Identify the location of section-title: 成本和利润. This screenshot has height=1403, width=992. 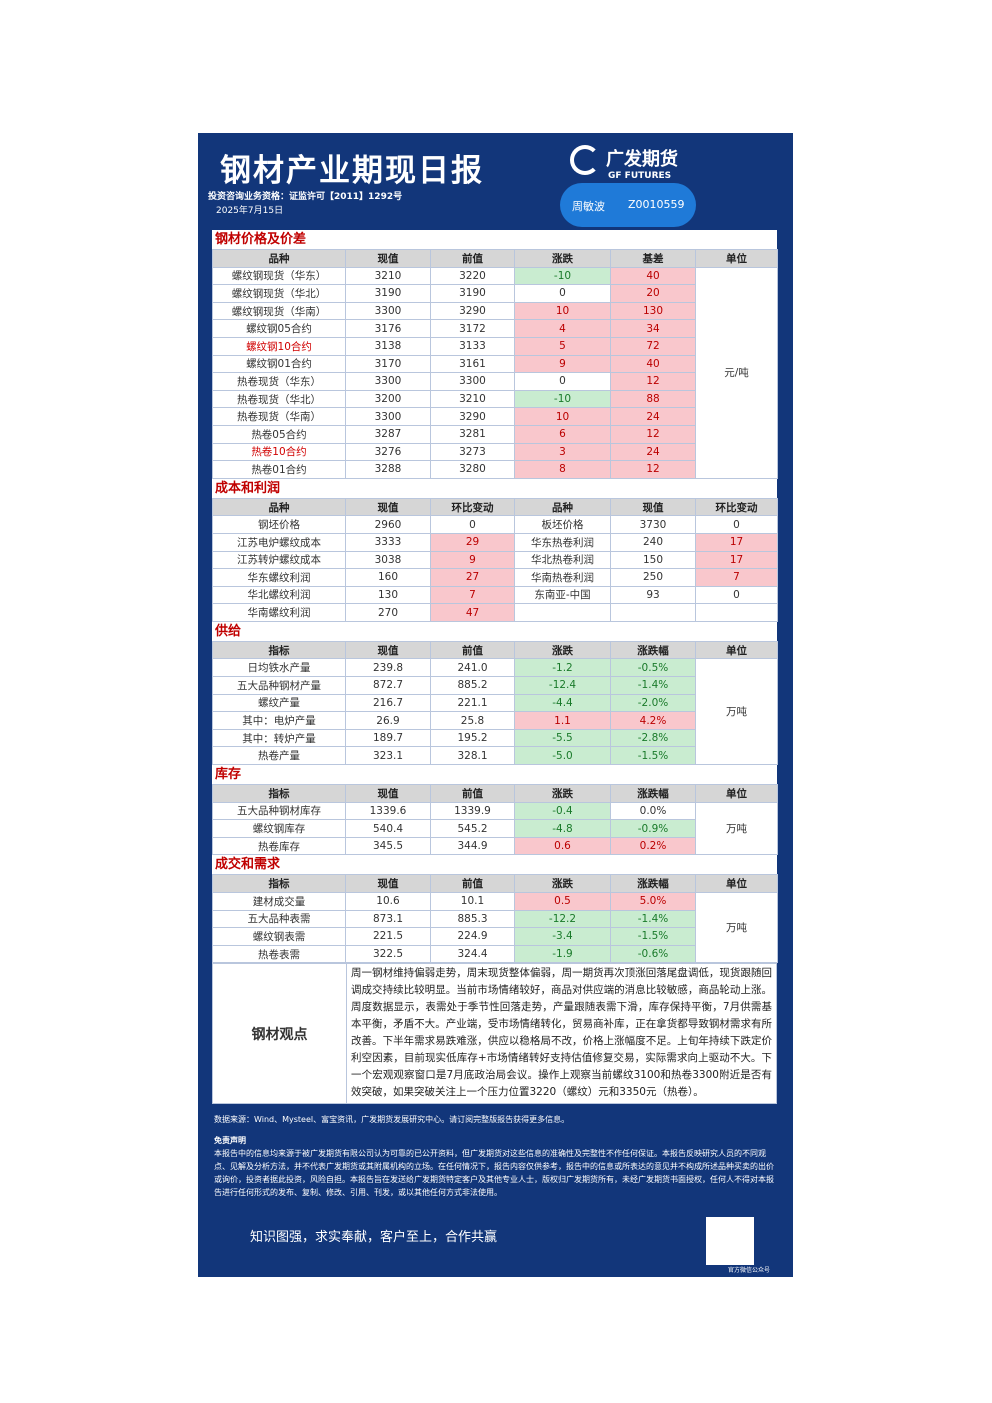
(248, 488).